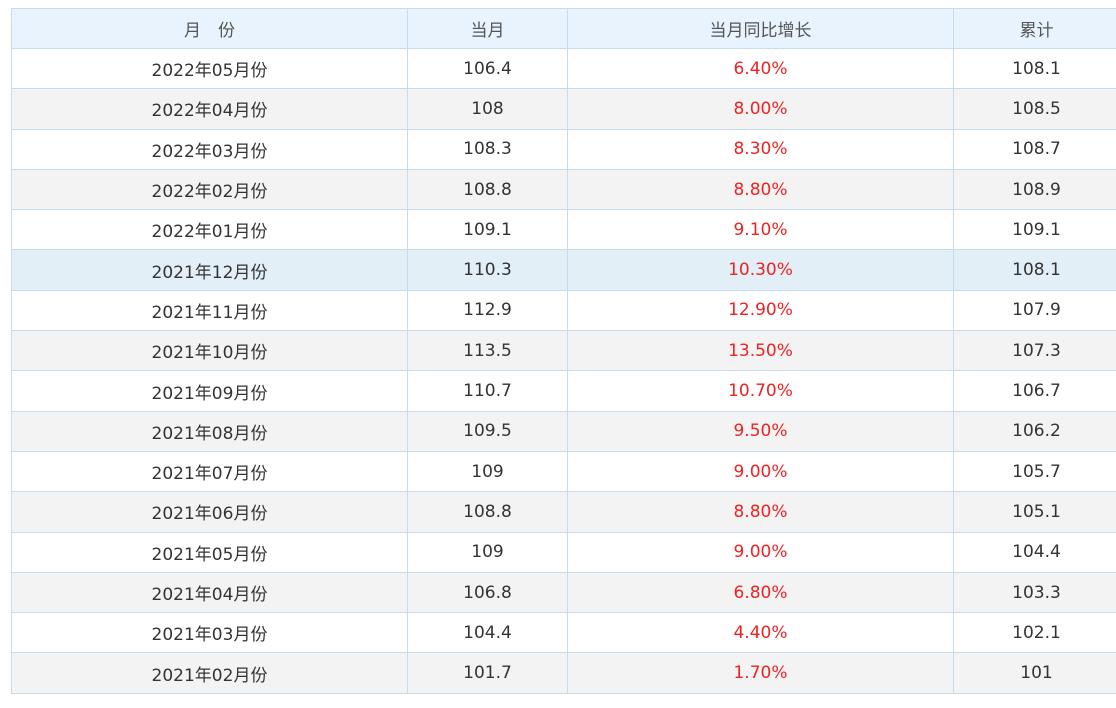 The height and width of the screenshot is (708, 1116). I want to click on header-row: 月 份 当月 当月同比增长 累计, so click(563, 28).